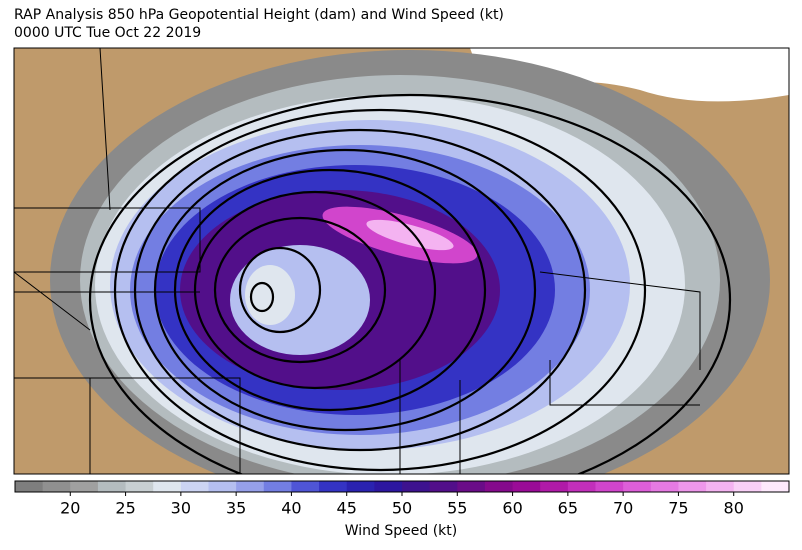  I want to click on colorbar: 20 25 30 35 40 45 50 55 60 65 70 75 80, so click(402, 499).